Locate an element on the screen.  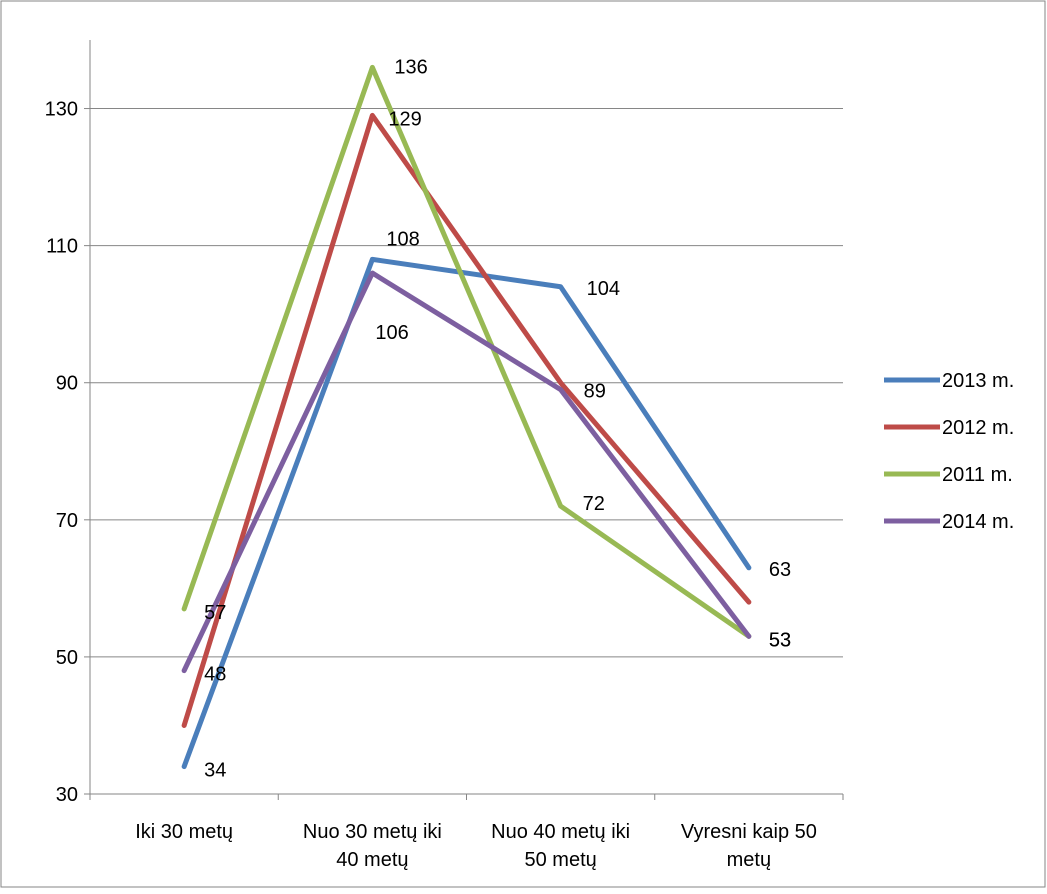
legend-entry: 2013 m. is located at coordinates (978, 381).